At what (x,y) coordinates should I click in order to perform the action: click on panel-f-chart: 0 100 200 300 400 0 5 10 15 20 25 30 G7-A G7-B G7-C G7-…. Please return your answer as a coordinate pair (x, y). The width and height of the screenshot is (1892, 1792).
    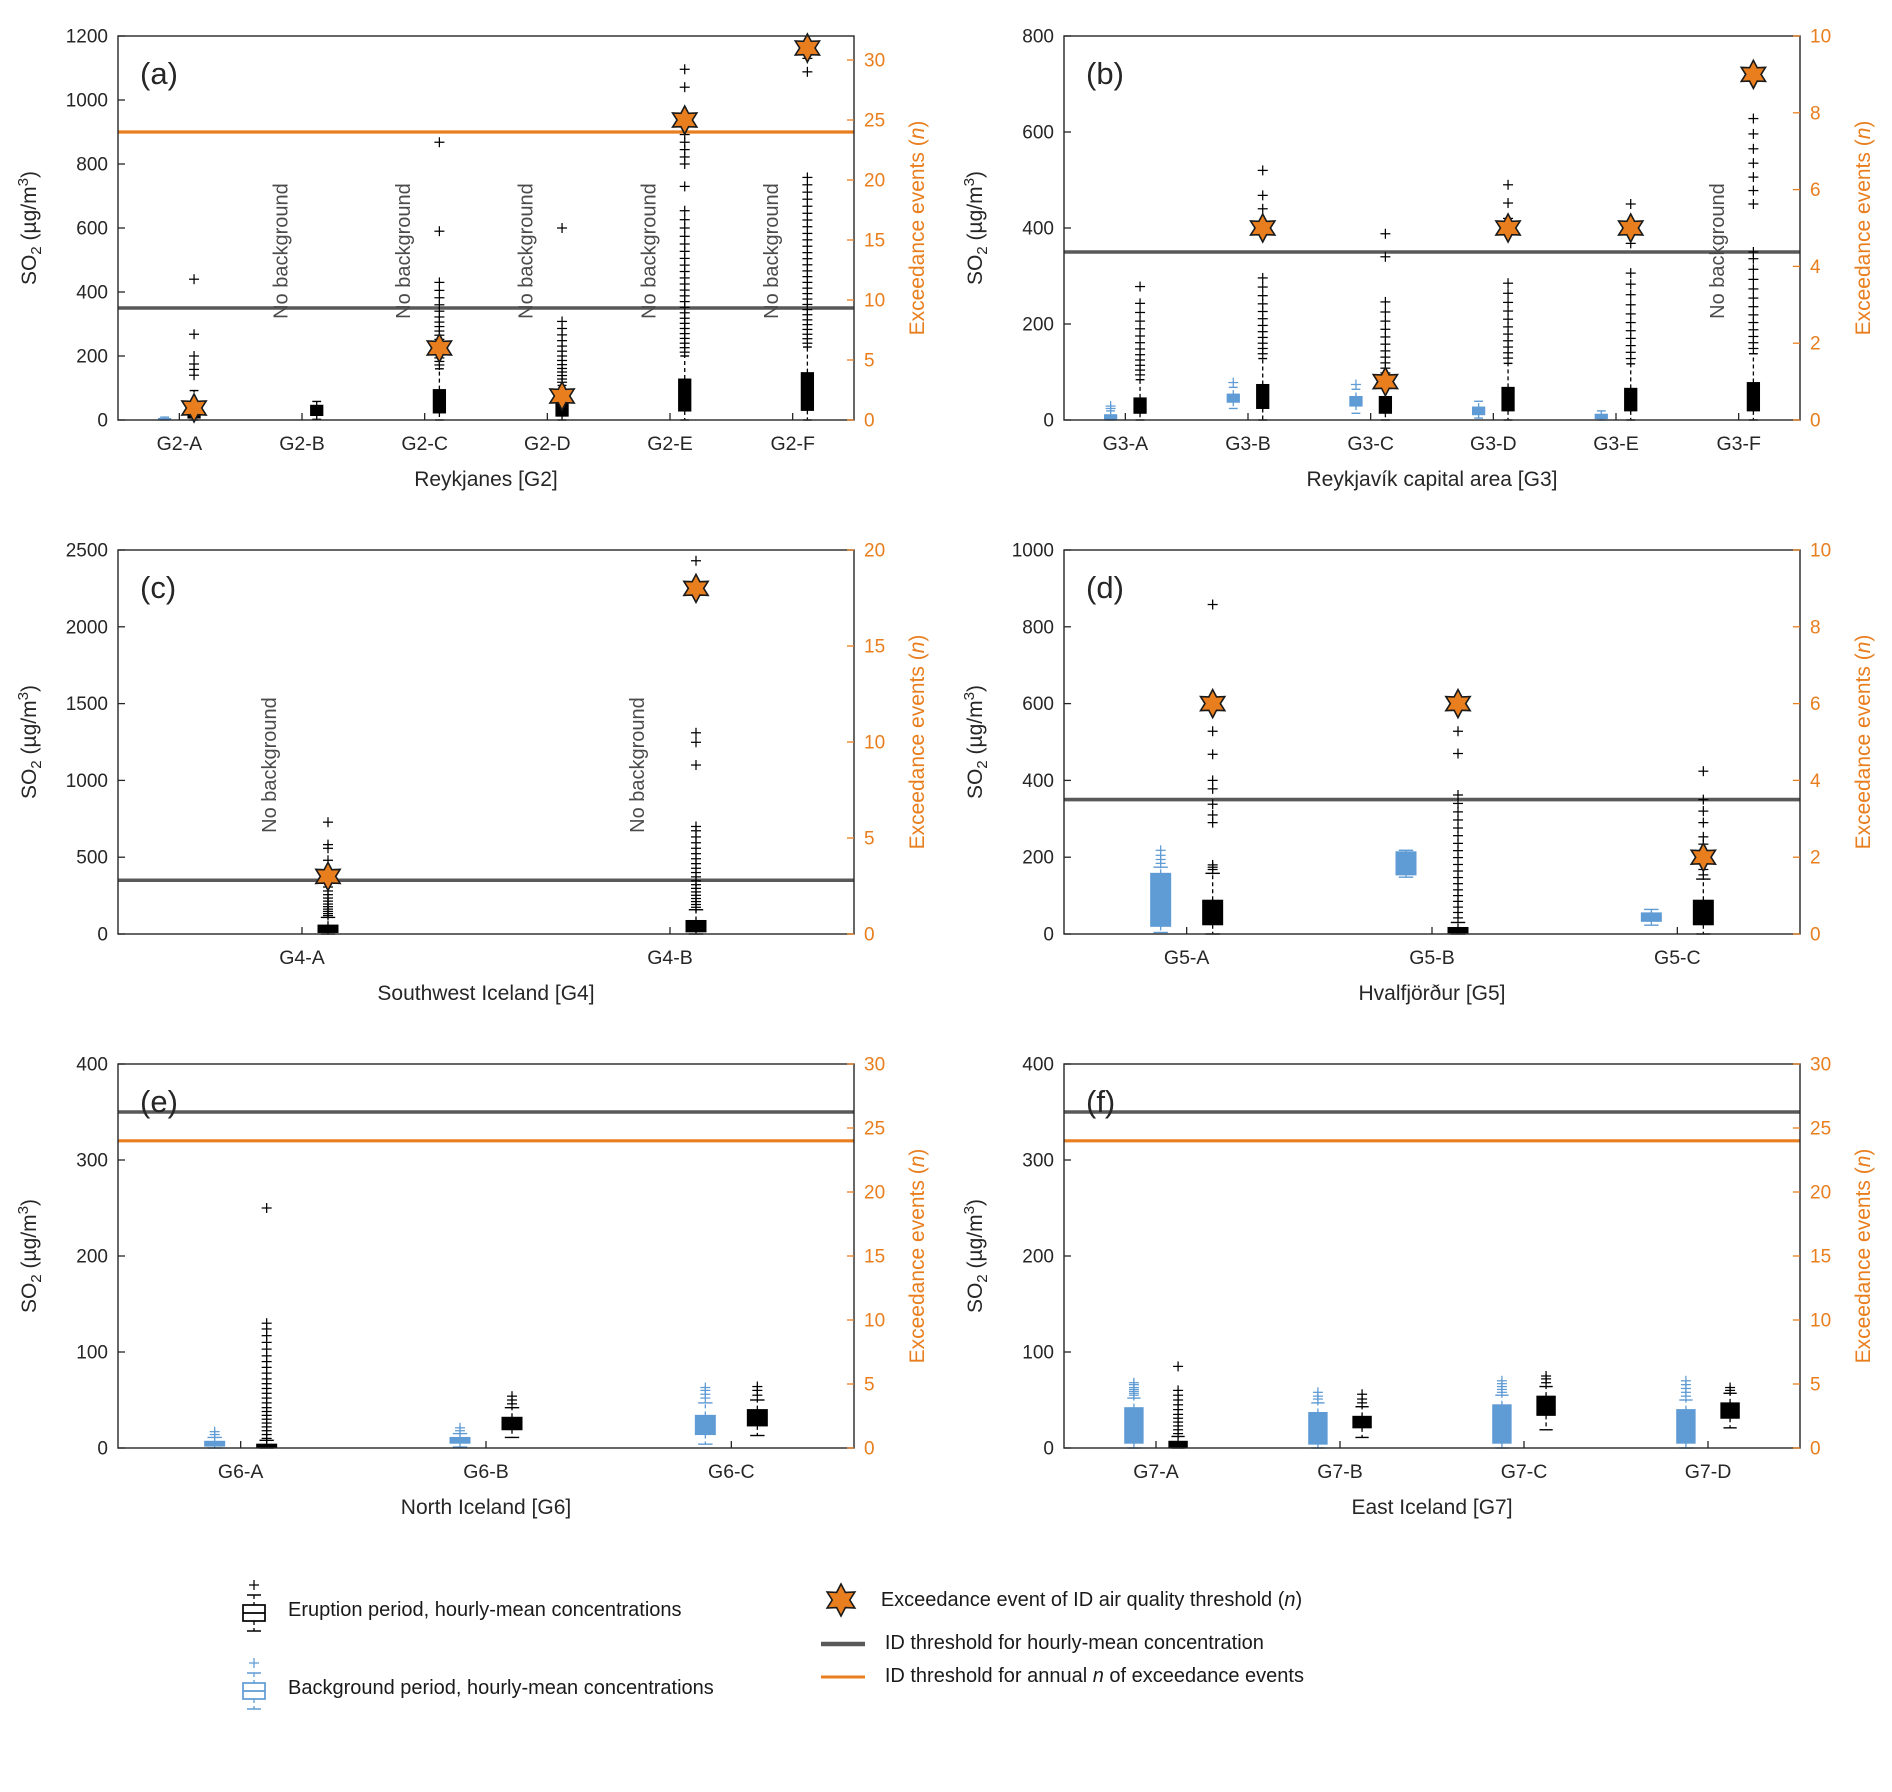
    Looking at the image, I should click on (1418, 1287).